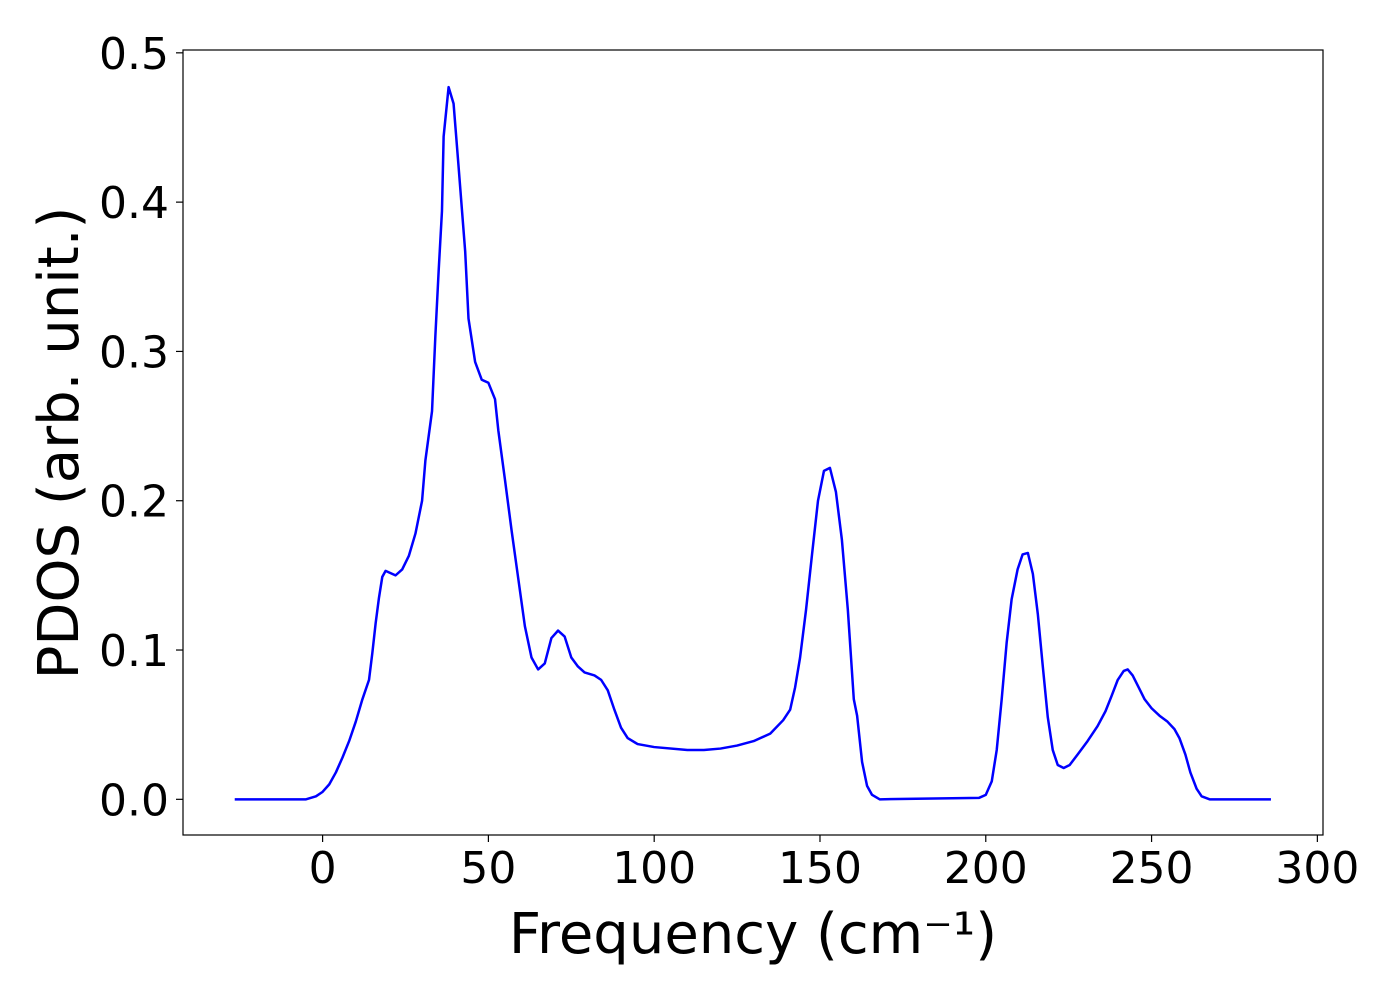  I want to click on x-tick-label: 50, so click(488, 868).